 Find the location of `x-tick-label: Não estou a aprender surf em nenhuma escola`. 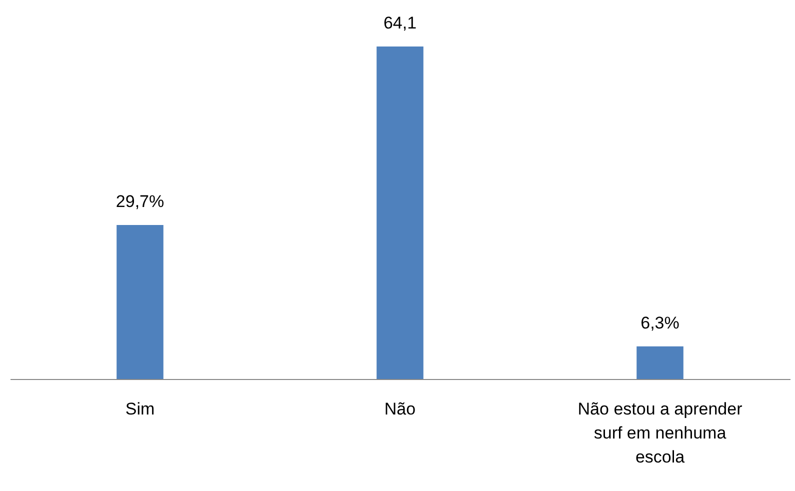

x-tick-label: Não estou a aprender surf em nenhuma escola is located at coordinates (660, 433).